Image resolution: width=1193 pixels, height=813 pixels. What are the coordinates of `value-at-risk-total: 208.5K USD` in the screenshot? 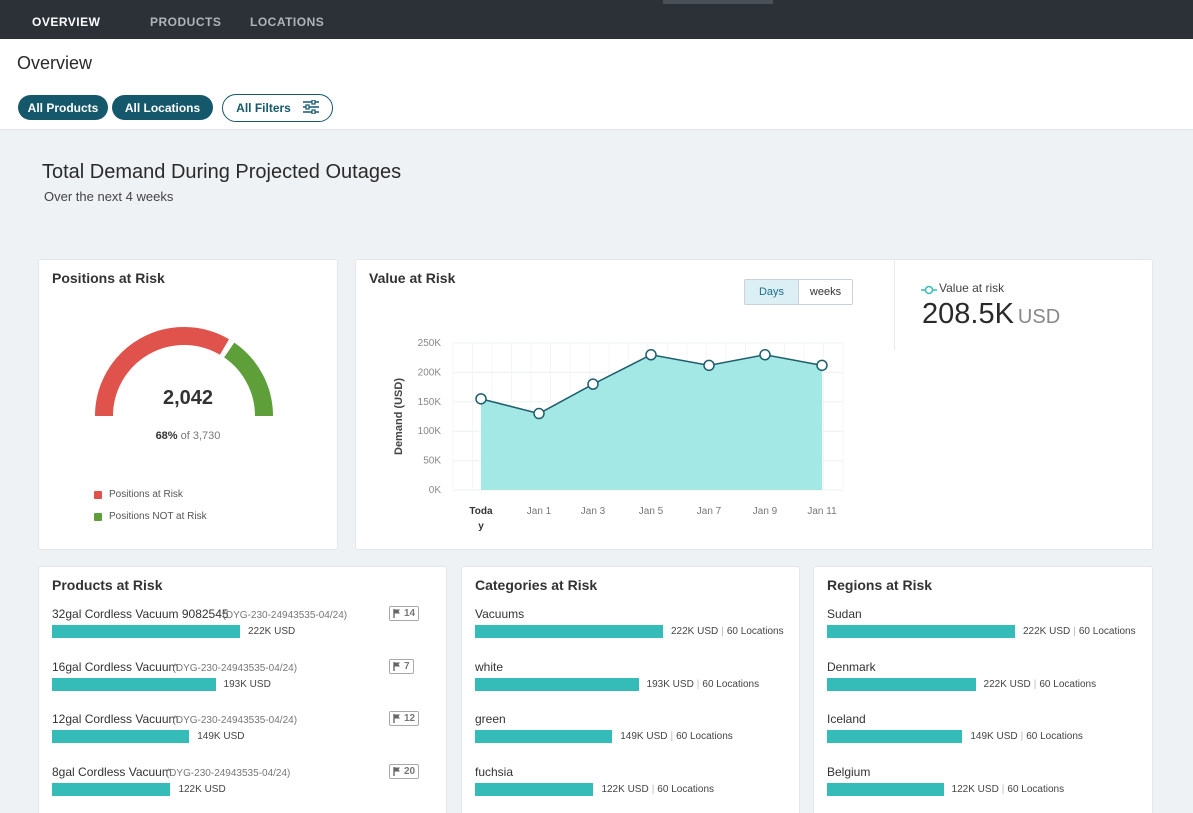 It's located at (991, 314).